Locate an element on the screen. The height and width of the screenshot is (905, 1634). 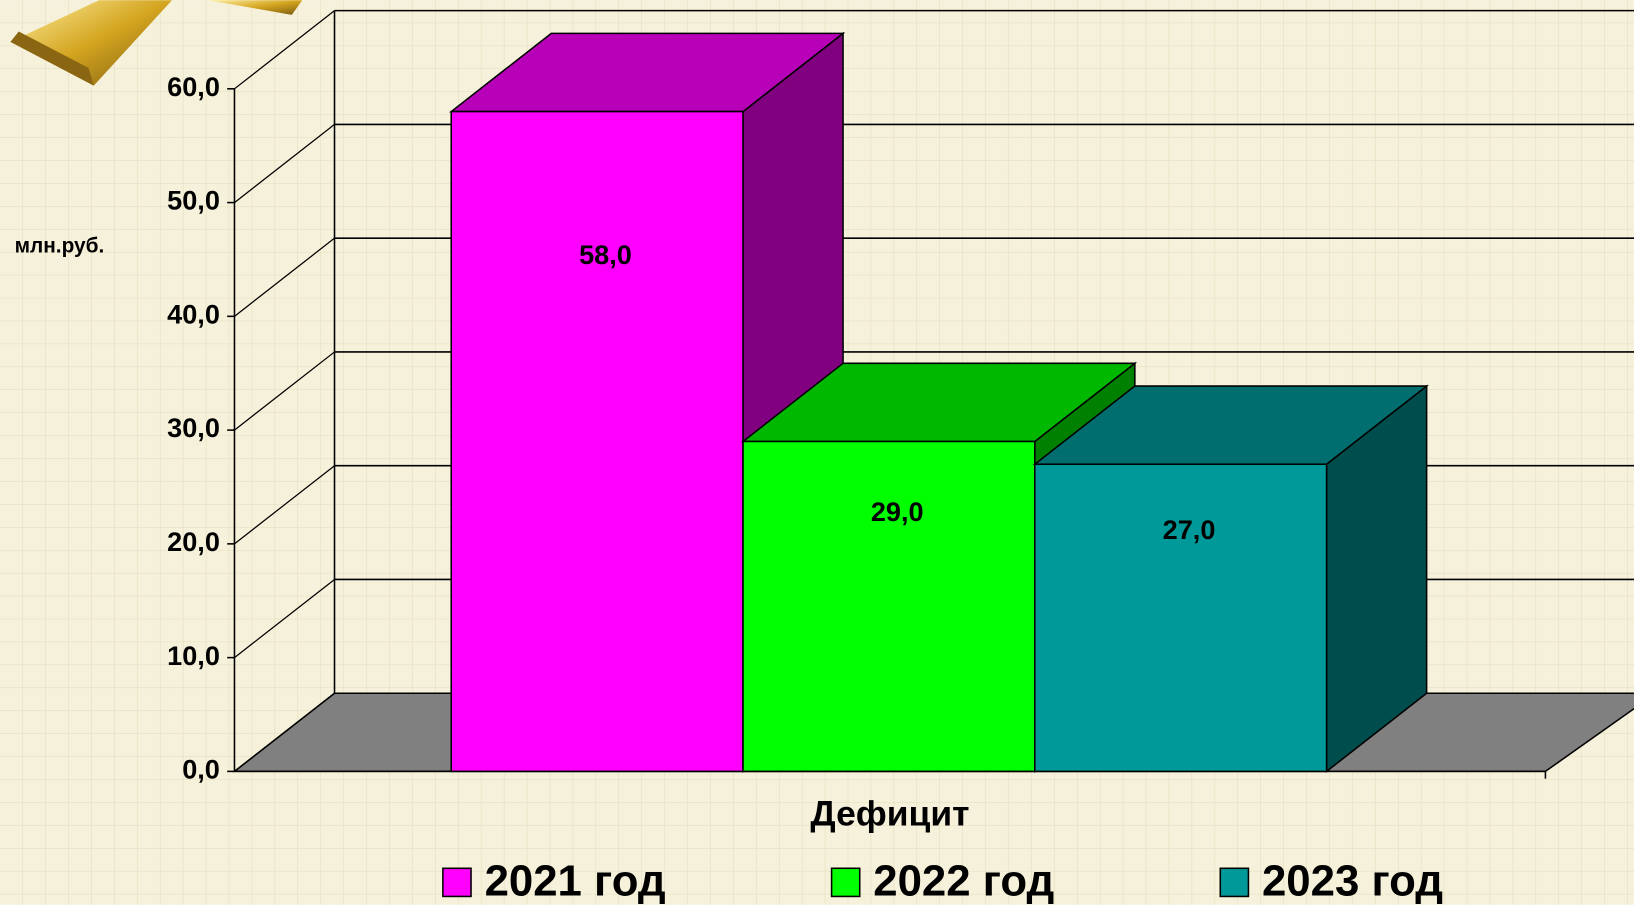
y-tick-label: 0,0 is located at coordinates (201, 769).